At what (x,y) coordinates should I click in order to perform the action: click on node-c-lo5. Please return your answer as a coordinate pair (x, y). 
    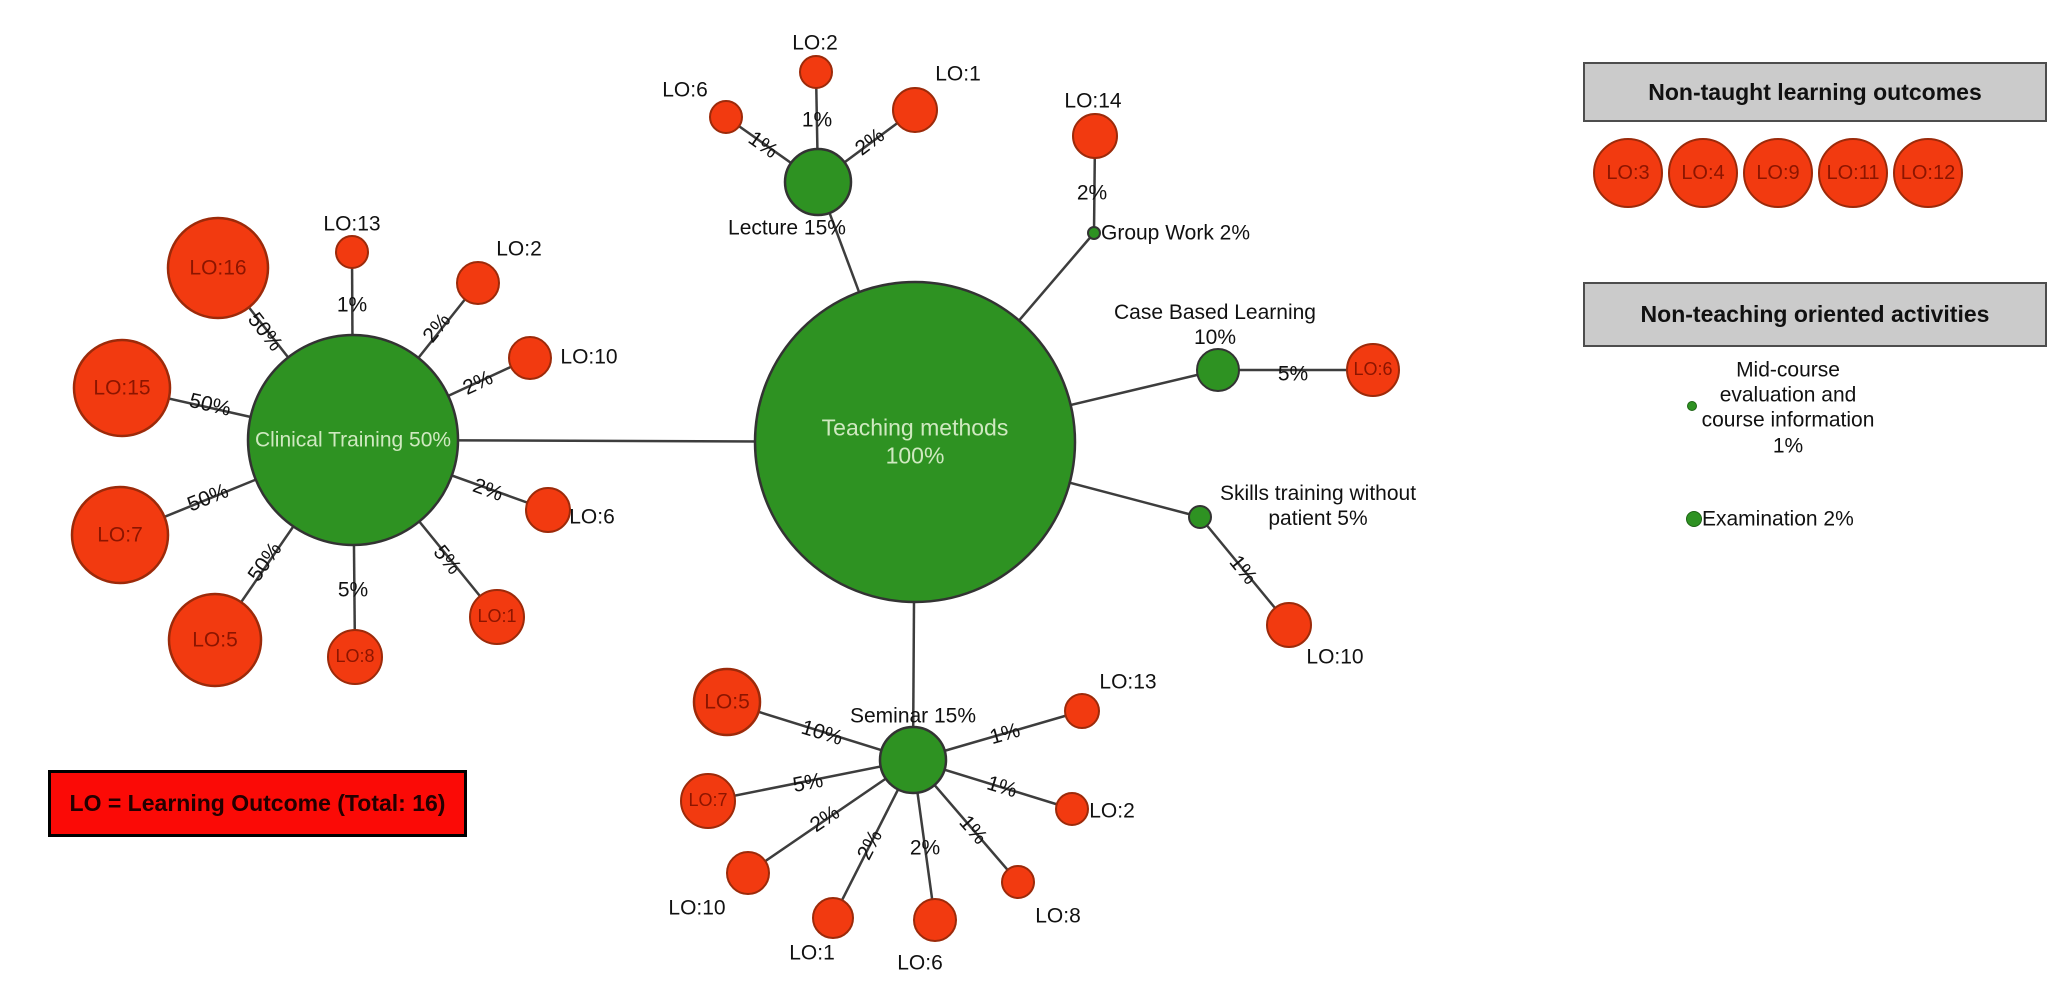
    Looking at the image, I should click on (215, 640).